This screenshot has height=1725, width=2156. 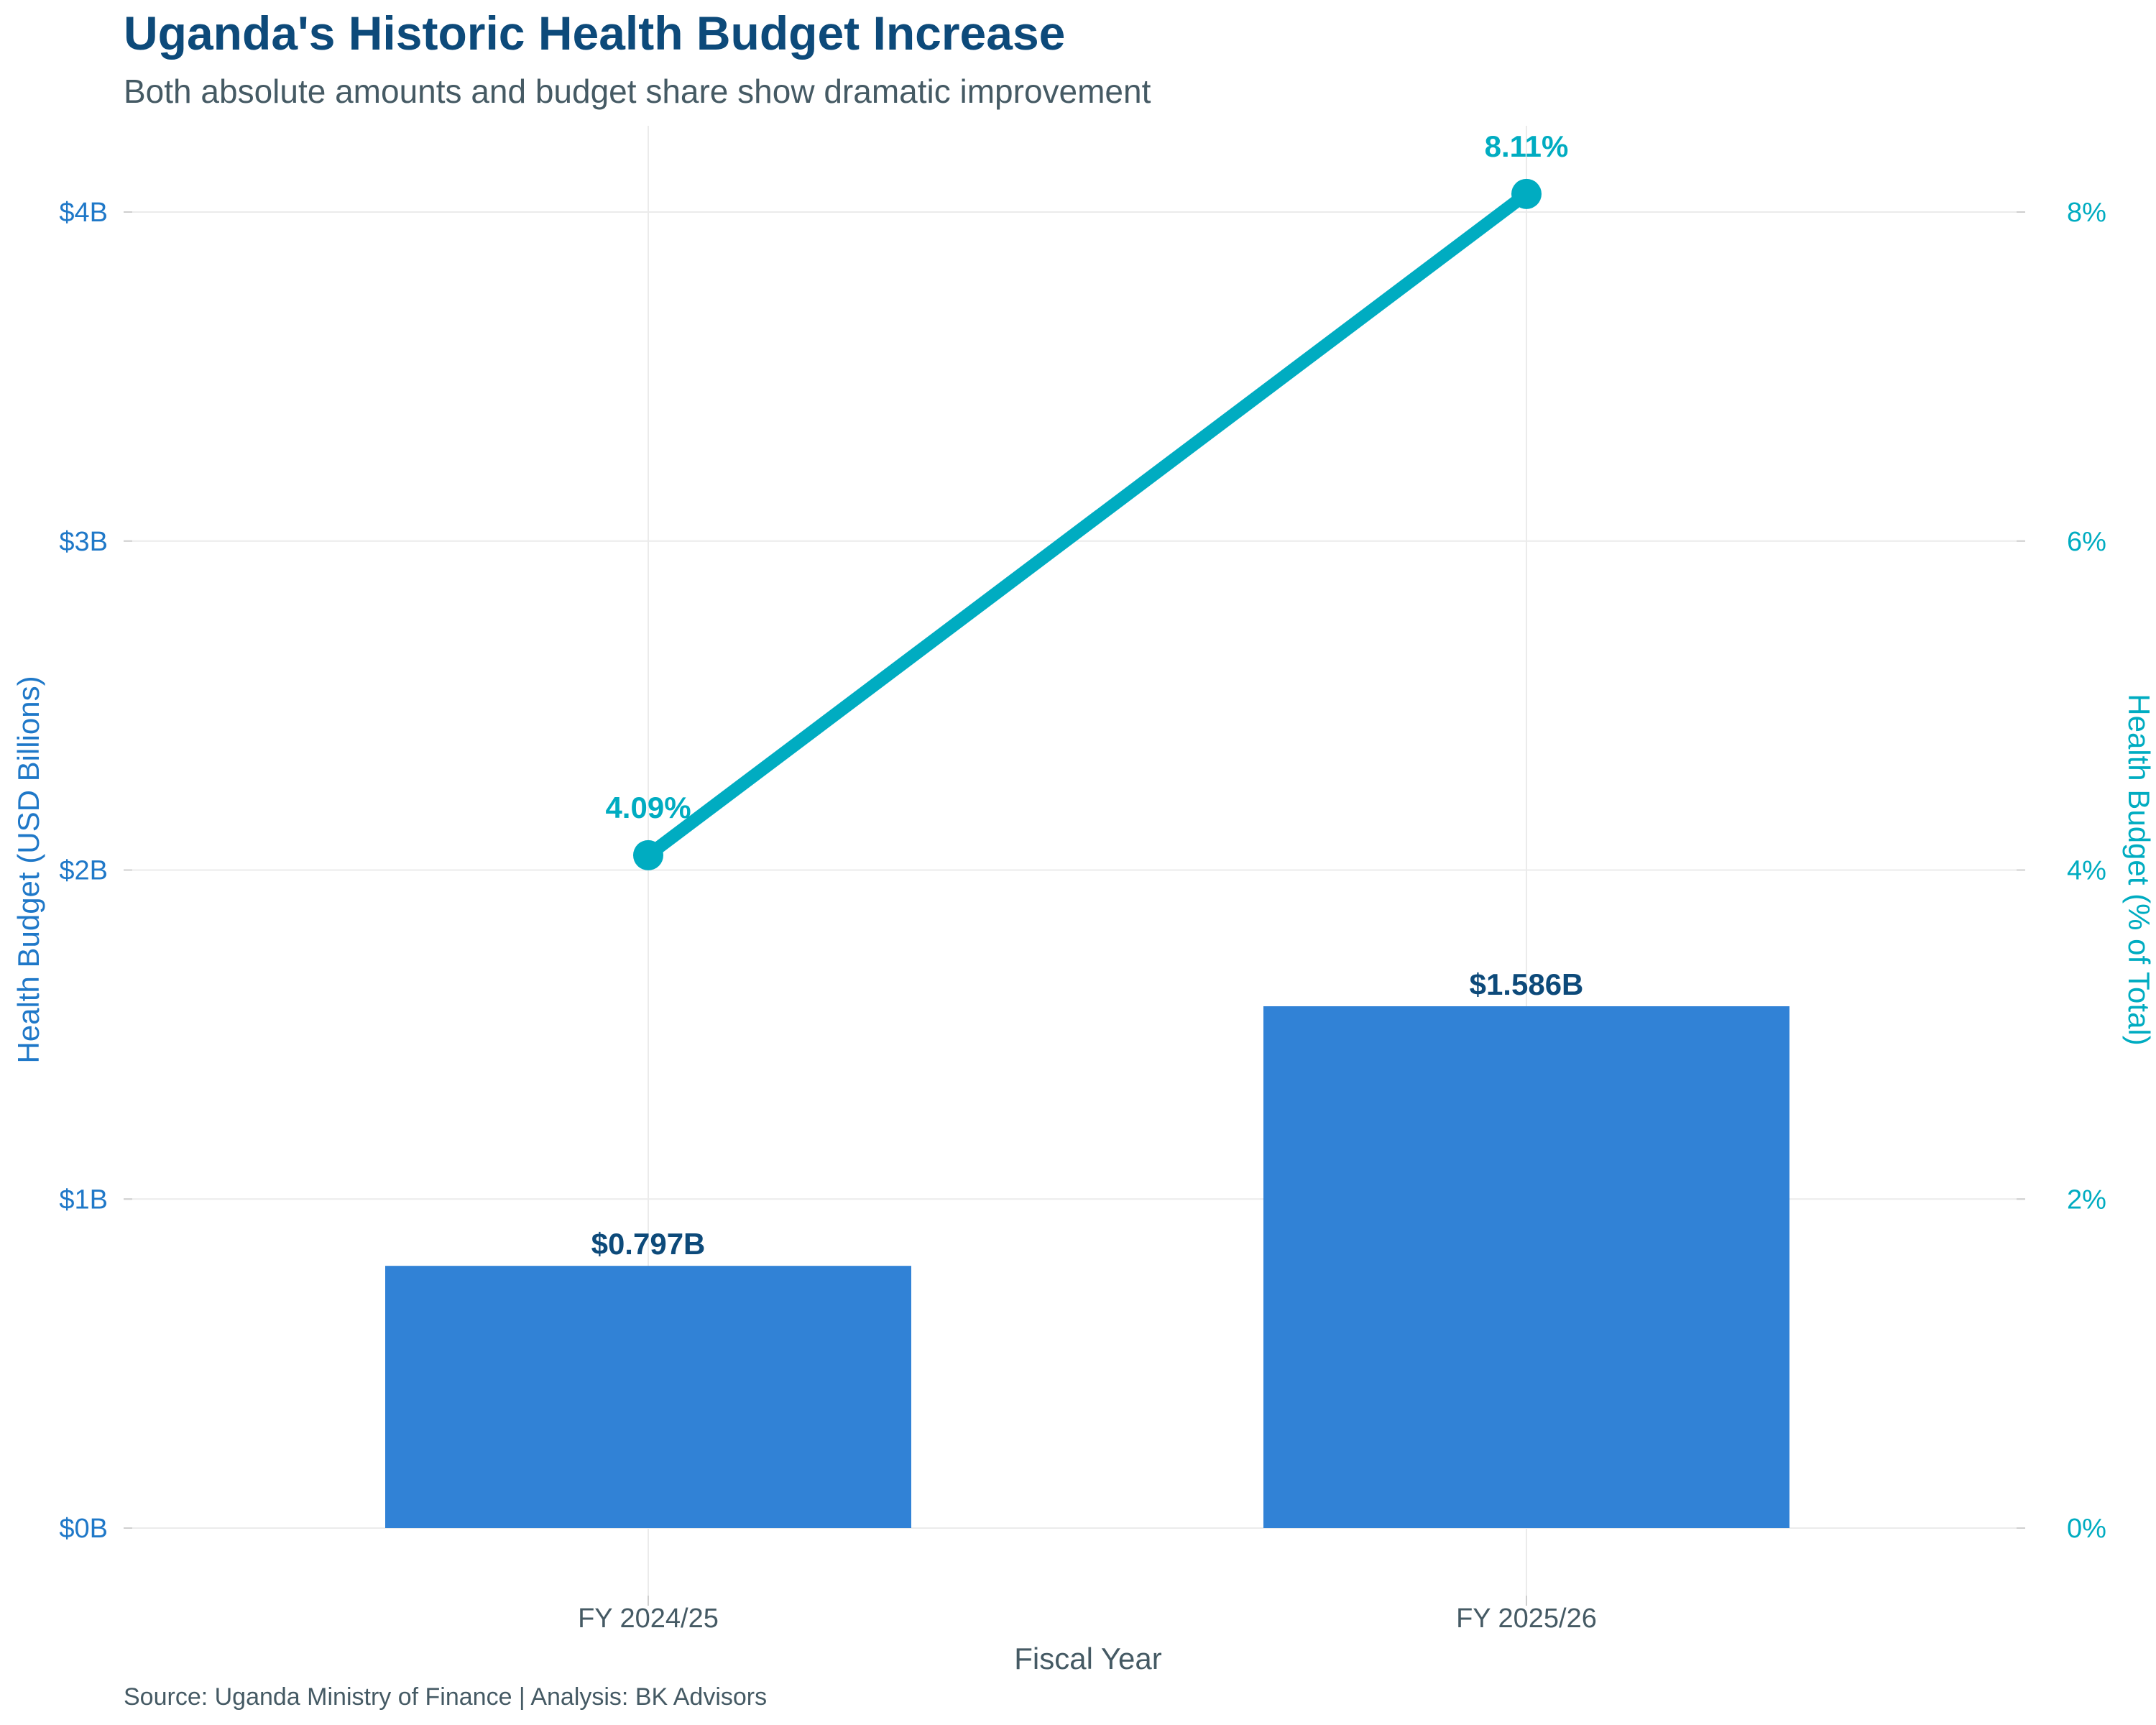 I want to click on y-left-tick-label: $2B, so click(x=83, y=871).